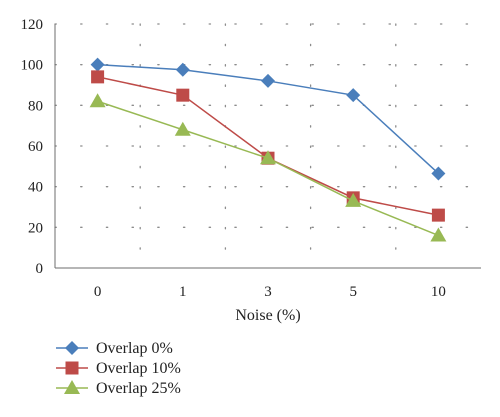  What do you see at coordinates (134, 348) in the screenshot?
I see `legend-label: Overlap 0%` at bounding box center [134, 348].